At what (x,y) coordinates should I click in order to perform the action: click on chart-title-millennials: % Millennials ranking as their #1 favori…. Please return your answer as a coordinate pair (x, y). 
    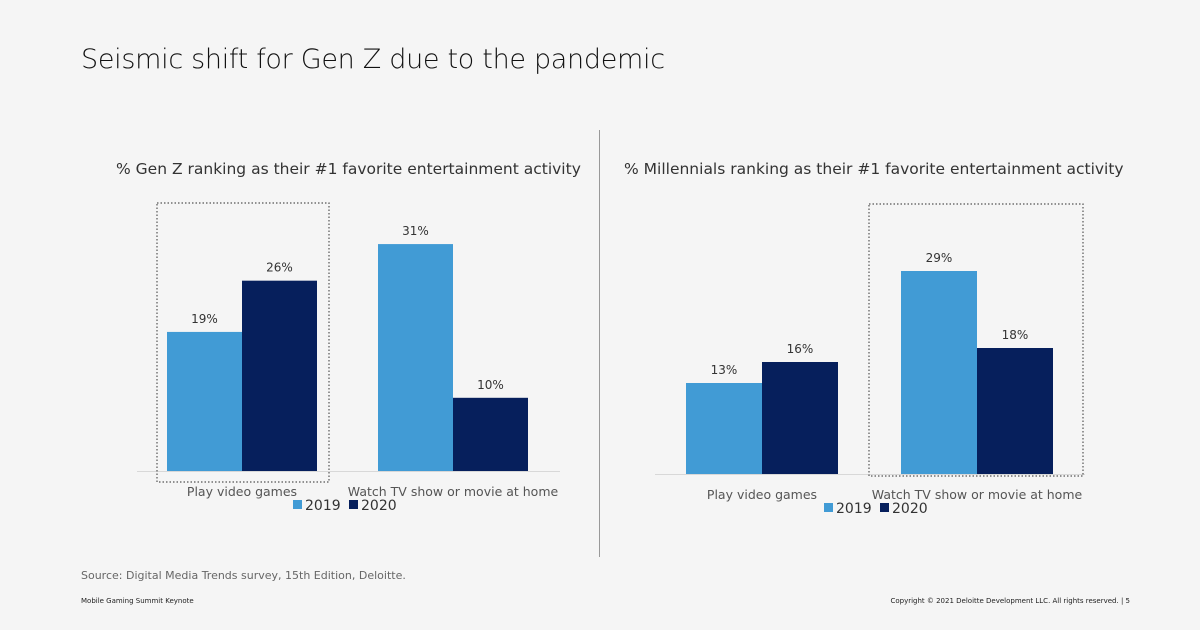
    Looking at the image, I should click on (874, 169).